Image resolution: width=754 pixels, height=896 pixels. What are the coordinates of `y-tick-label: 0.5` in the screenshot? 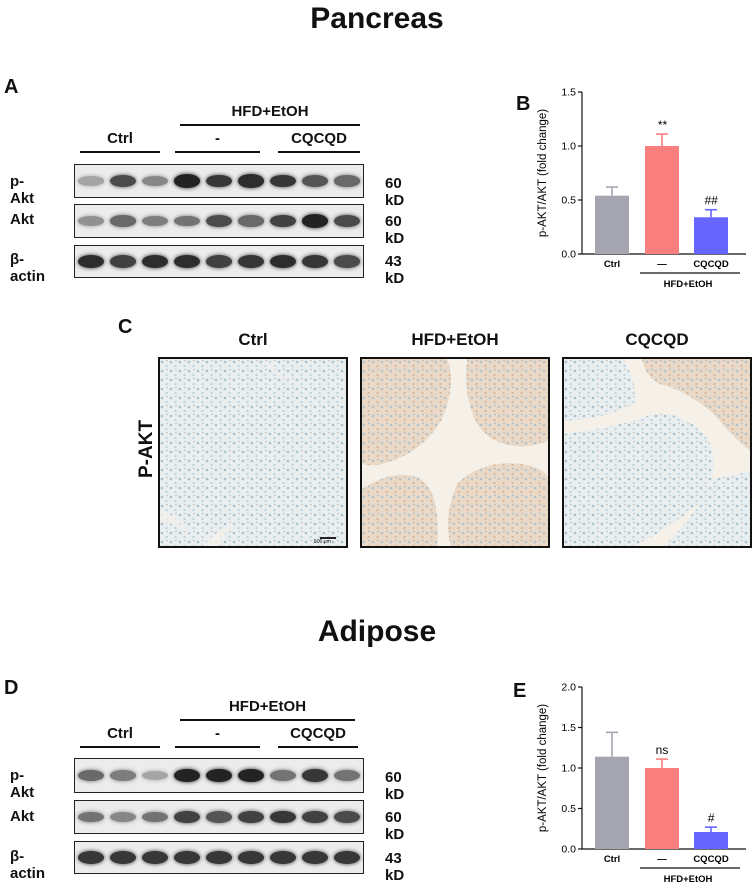 It's located at (568, 809).